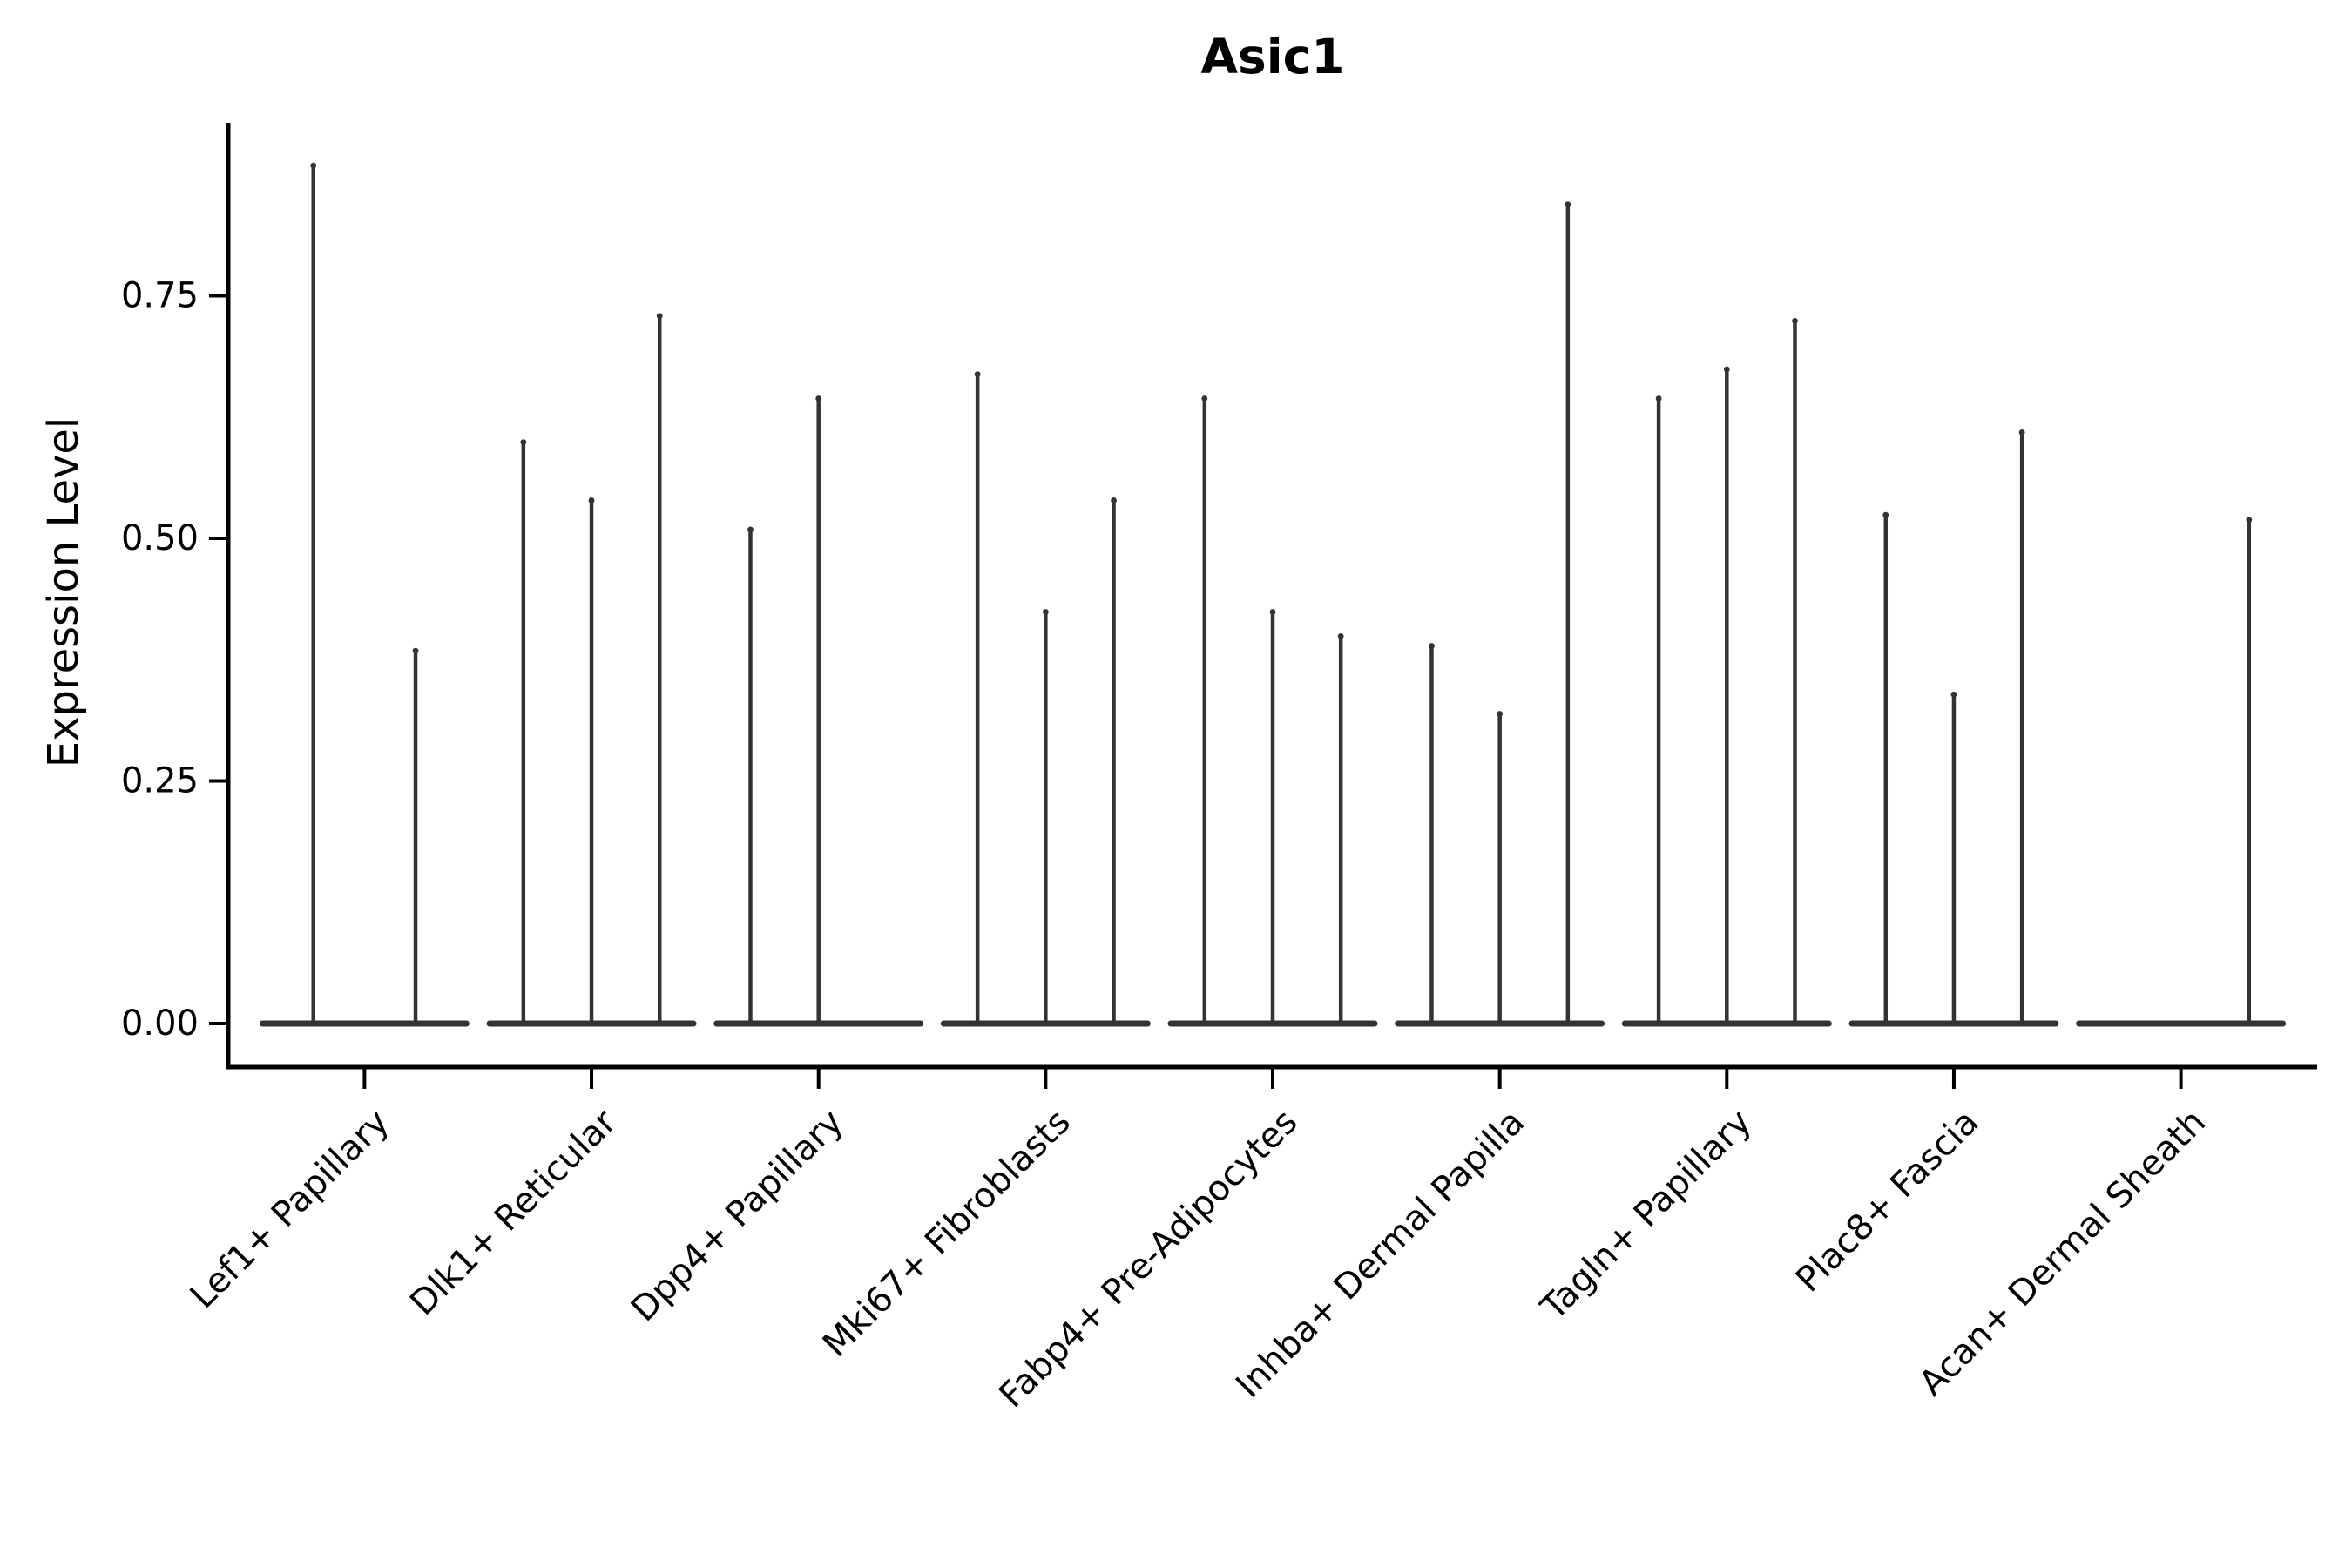 This screenshot has height=1568, width=2352. Describe the element at coordinates (1887, 1201) in the screenshot. I see `x-category-label: Plac8+ Fascia` at that location.